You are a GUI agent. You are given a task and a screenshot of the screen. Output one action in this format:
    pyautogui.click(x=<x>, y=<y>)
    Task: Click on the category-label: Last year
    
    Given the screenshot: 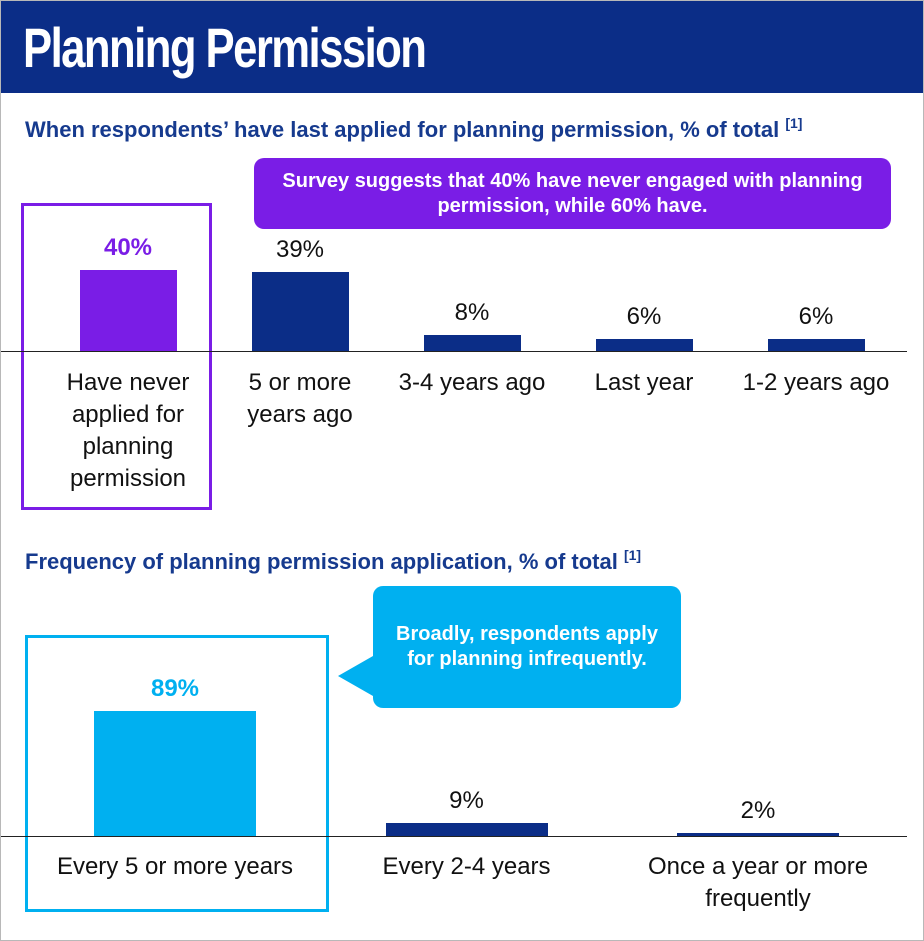 What is the action you would take?
    pyautogui.click(x=644, y=382)
    